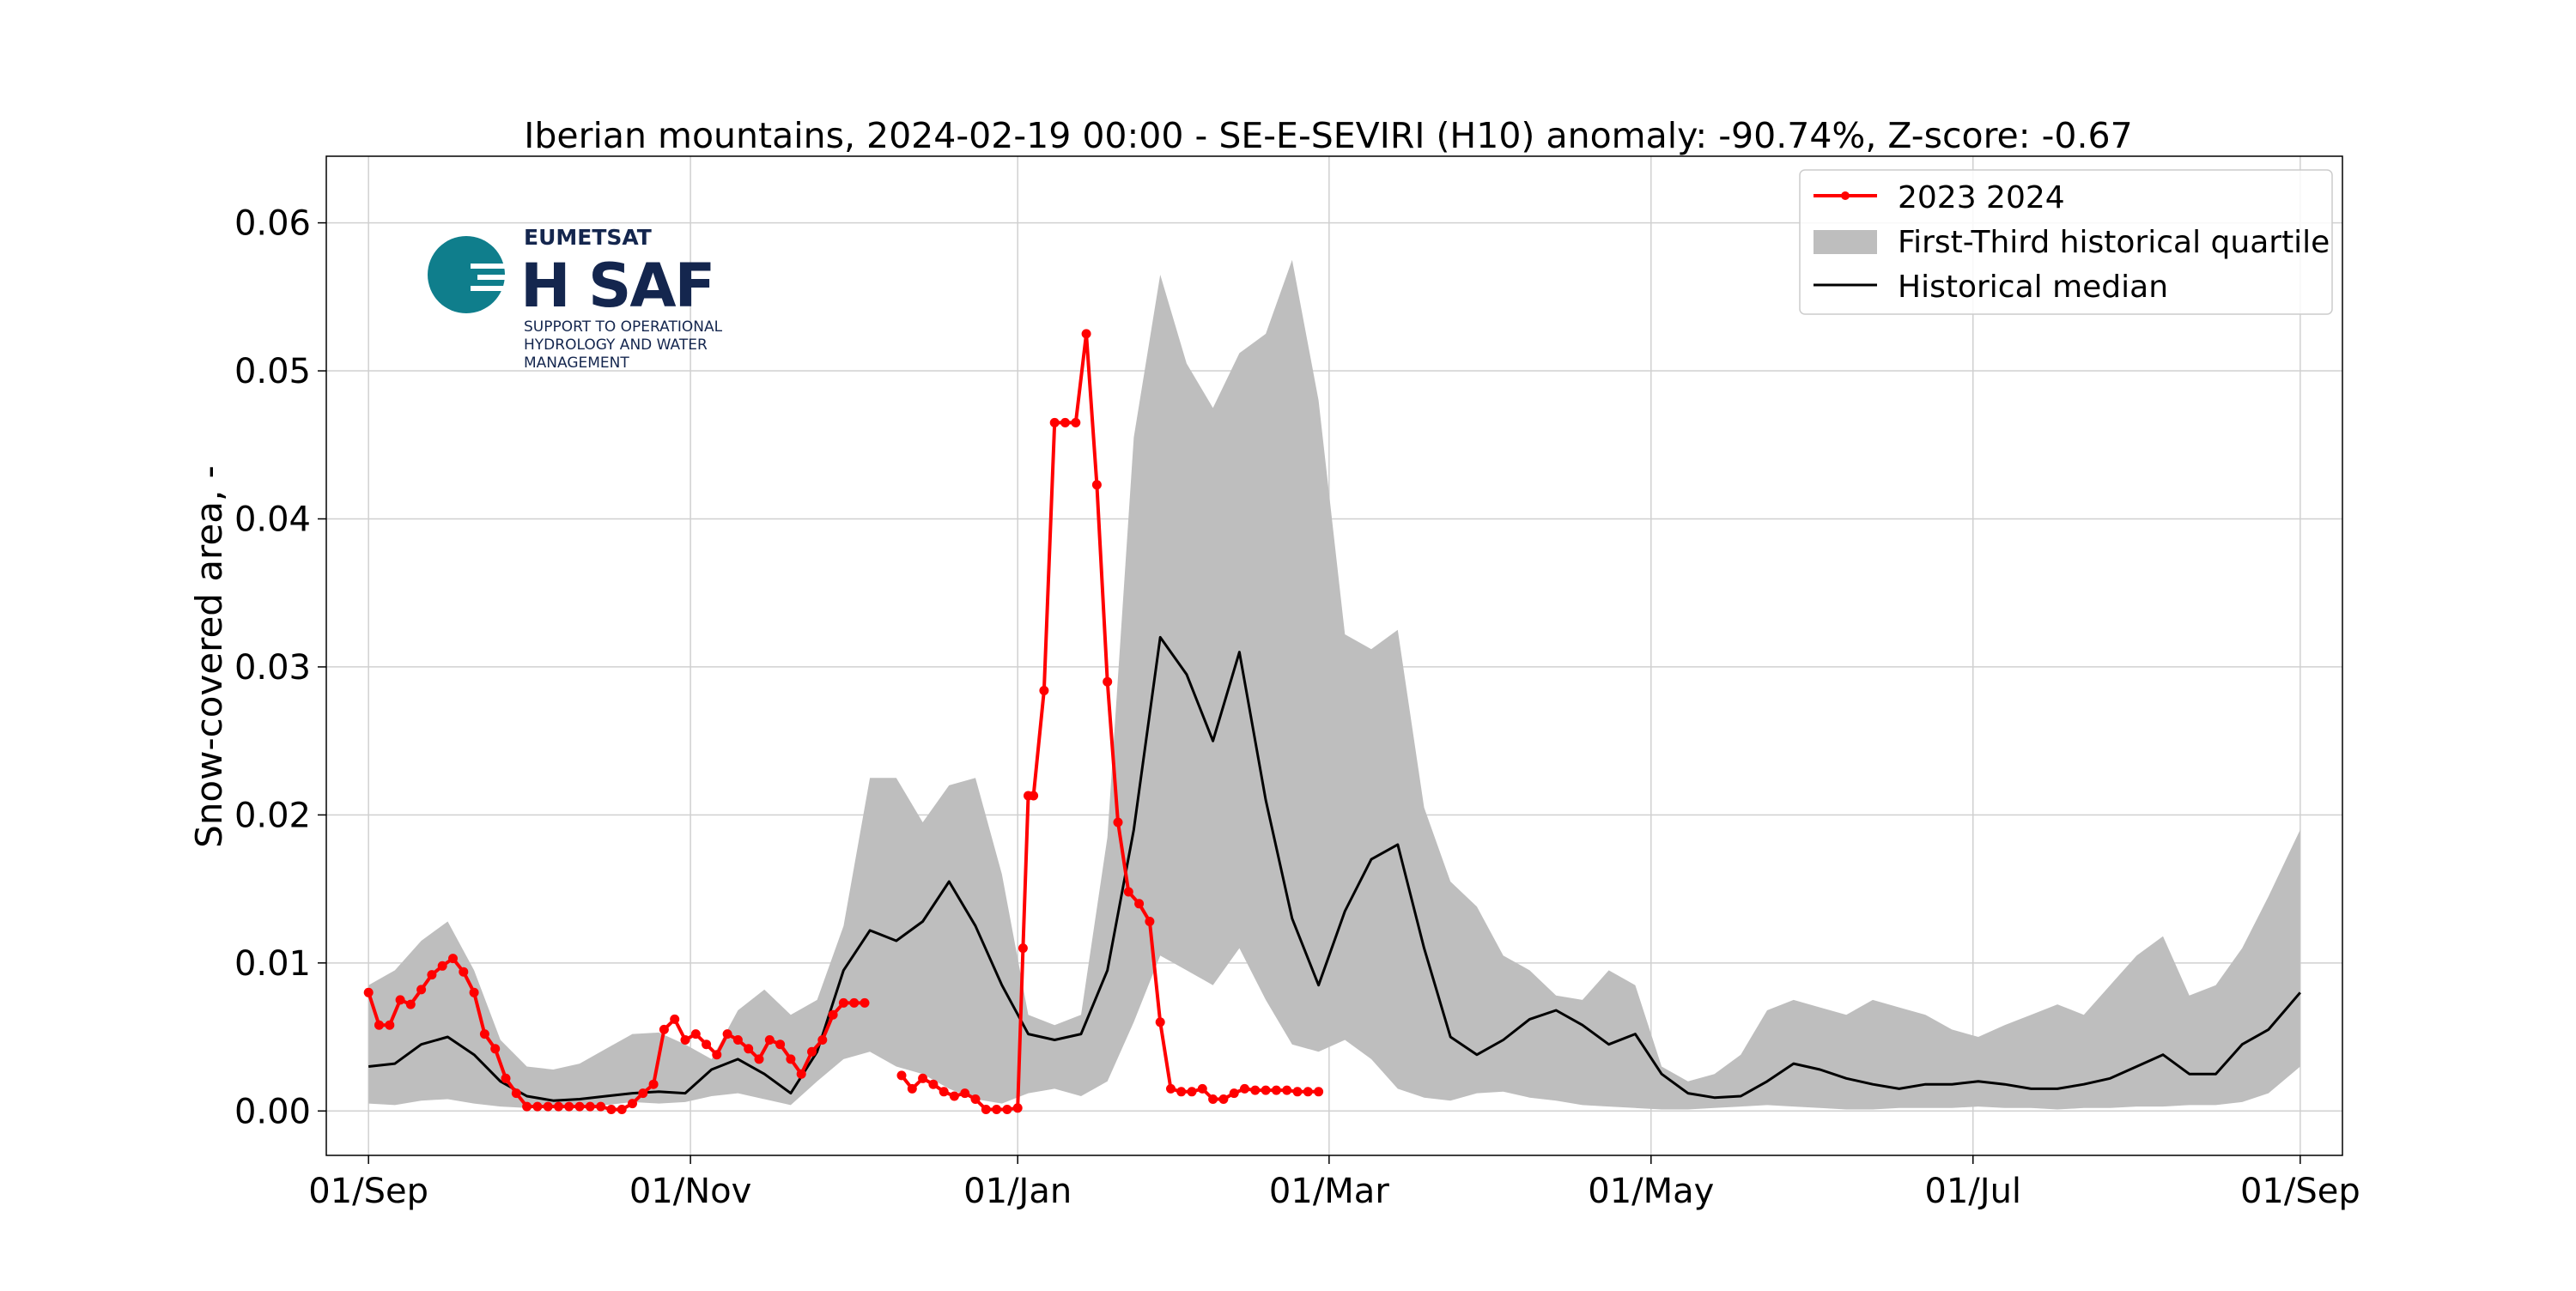 The width and height of the screenshot is (2576, 1291). What do you see at coordinates (1017, 1192) in the screenshot?
I see `x-tick-label: 01/Jan` at bounding box center [1017, 1192].